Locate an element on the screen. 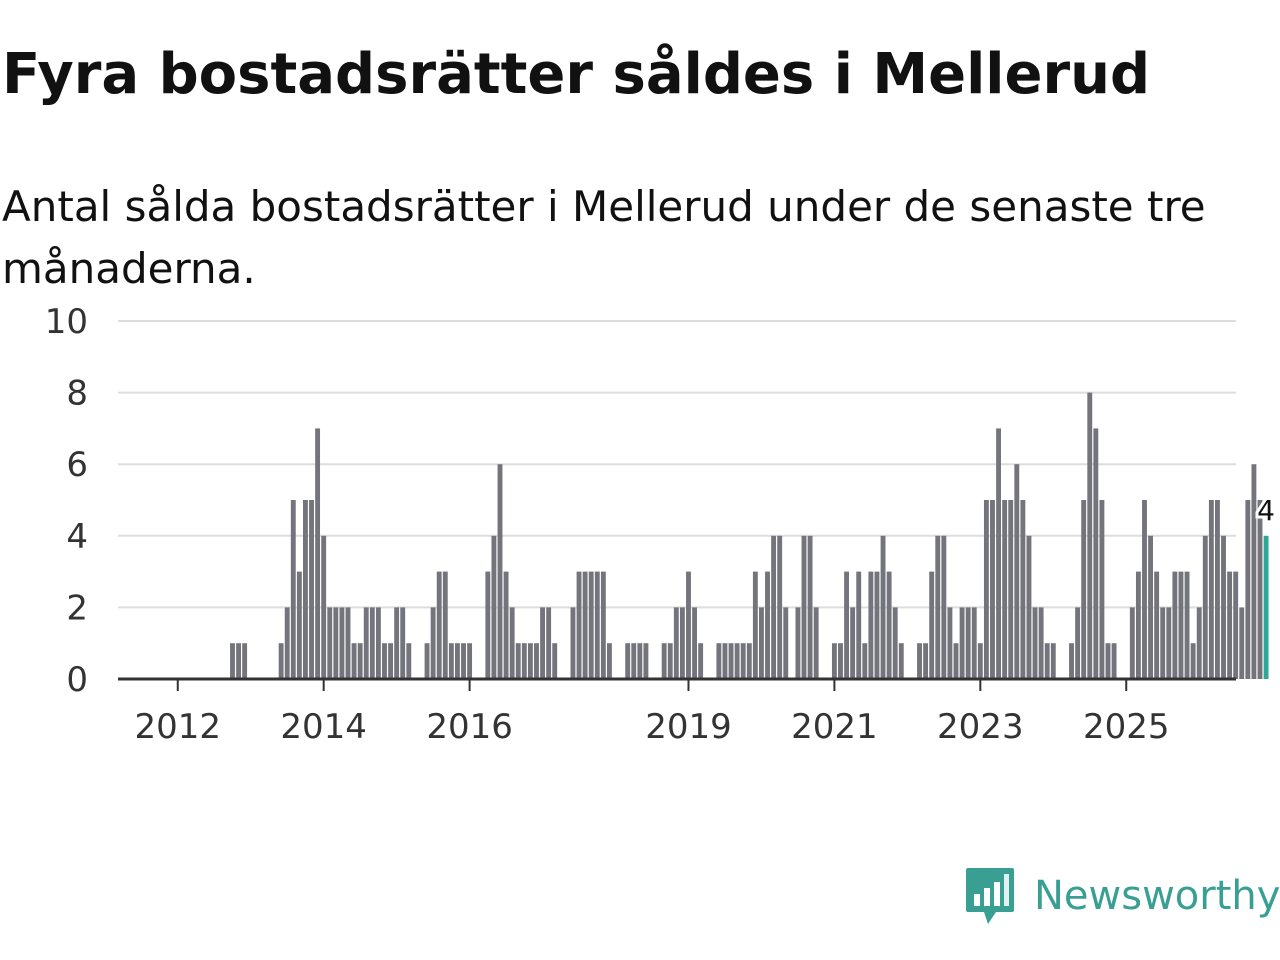 Image resolution: width=1280 pixels, height=960 pixels. y-tick-label: 2 is located at coordinates (77, 608).